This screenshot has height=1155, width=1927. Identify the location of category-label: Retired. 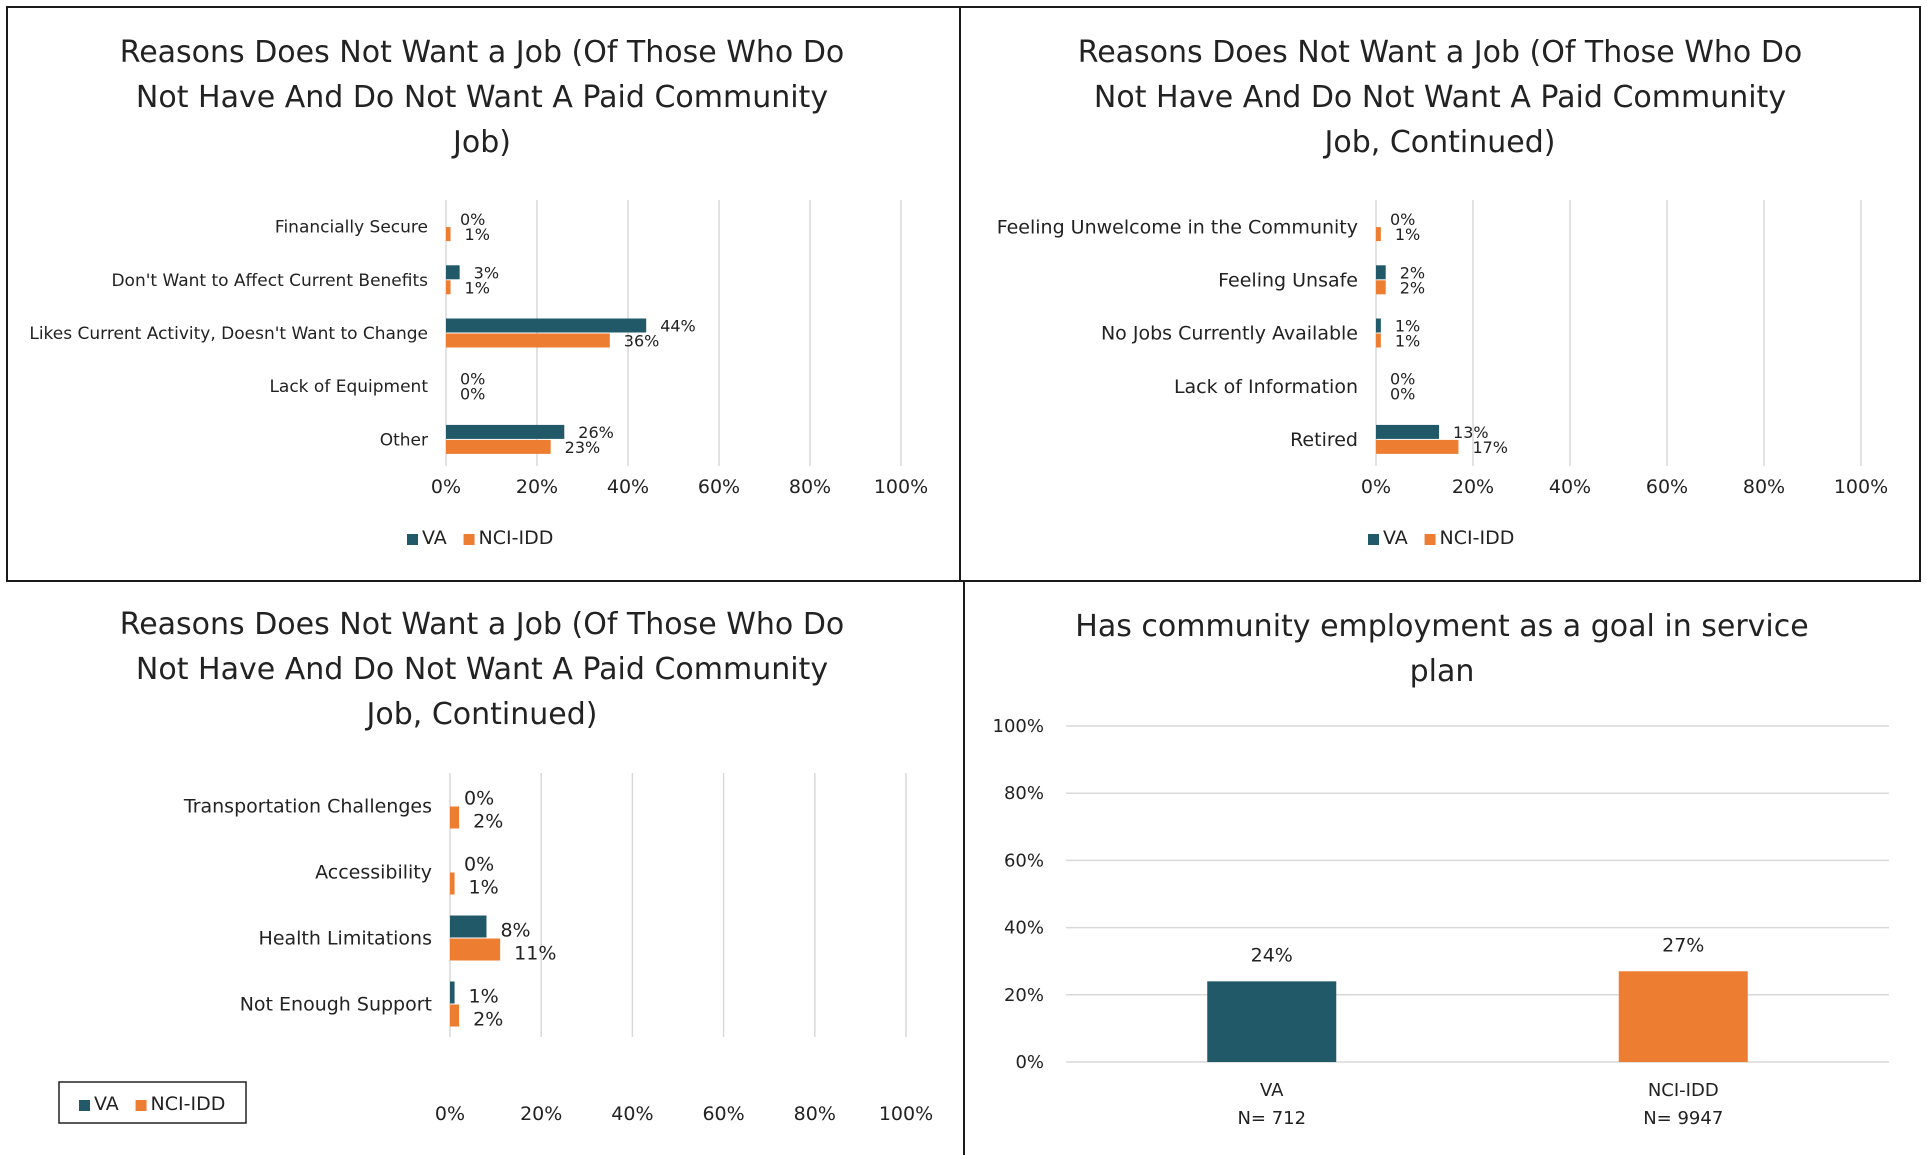
(1324, 440).